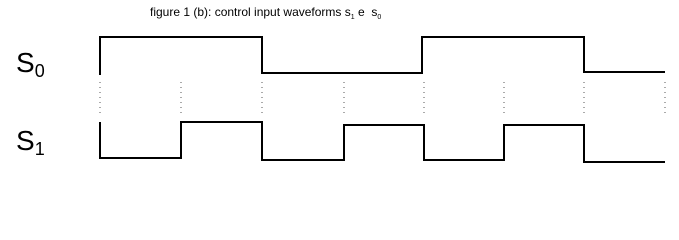  Describe the element at coordinates (353, 17) in the screenshot. I see `title-subscript: 1` at that location.